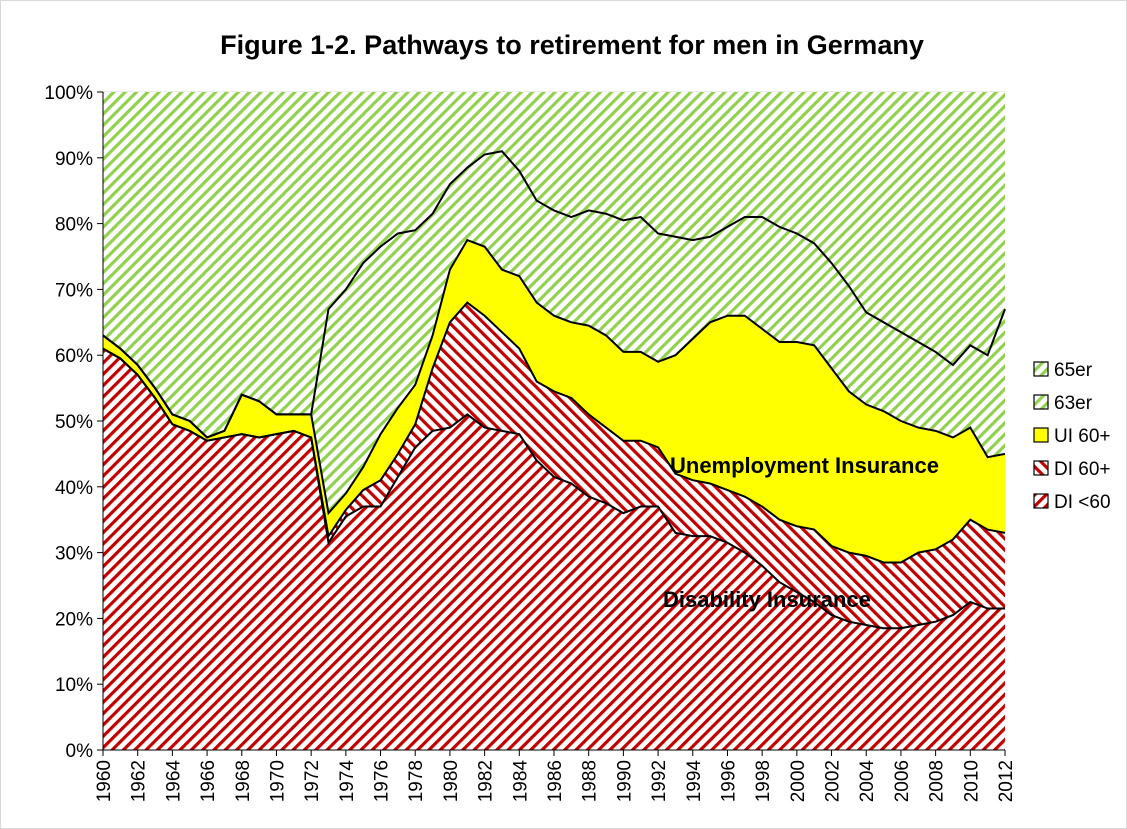 The width and height of the screenshot is (1127, 829). What do you see at coordinates (937, 781) in the screenshot?
I see `x-tick-label: 2008` at bounding box center [937, 781].